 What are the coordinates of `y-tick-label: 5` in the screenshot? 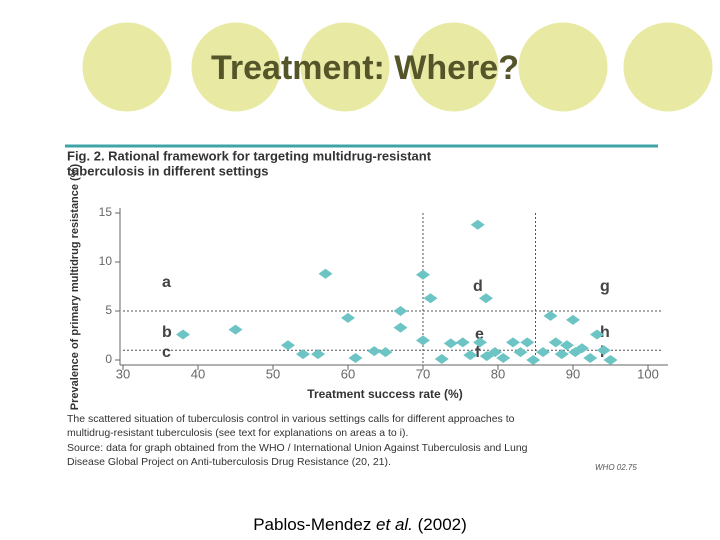 It's located at (108, 310).